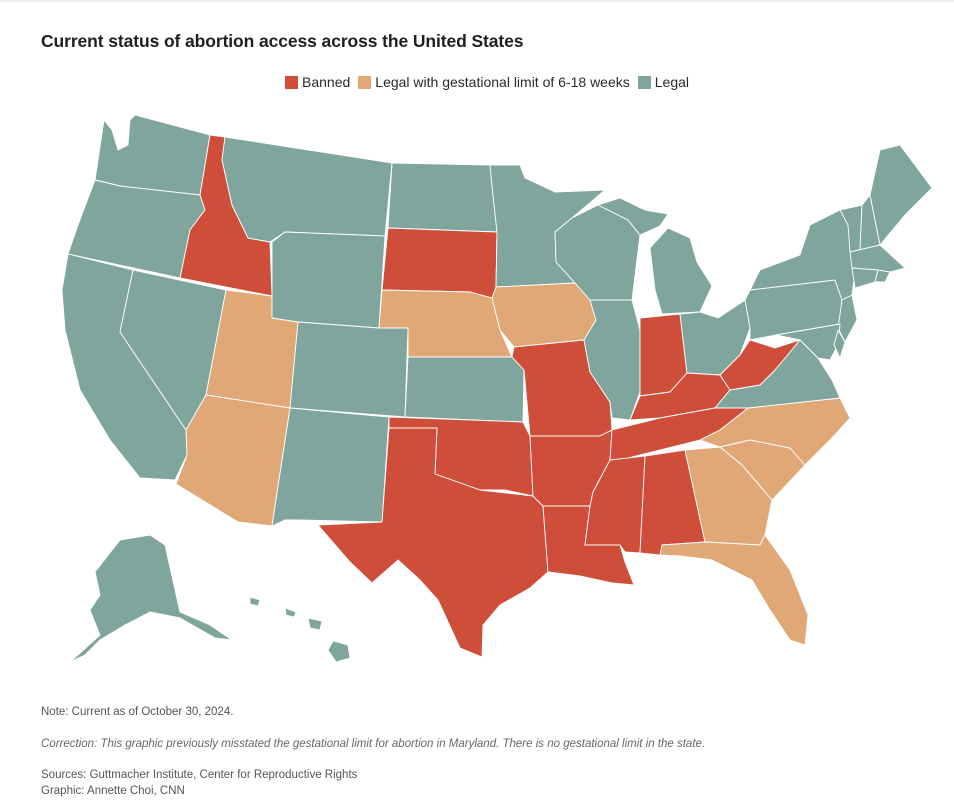 The image size is (954, 812). Describe the element at coordinates (882, 276) in the screenshot. I see `state-ri` at that location.